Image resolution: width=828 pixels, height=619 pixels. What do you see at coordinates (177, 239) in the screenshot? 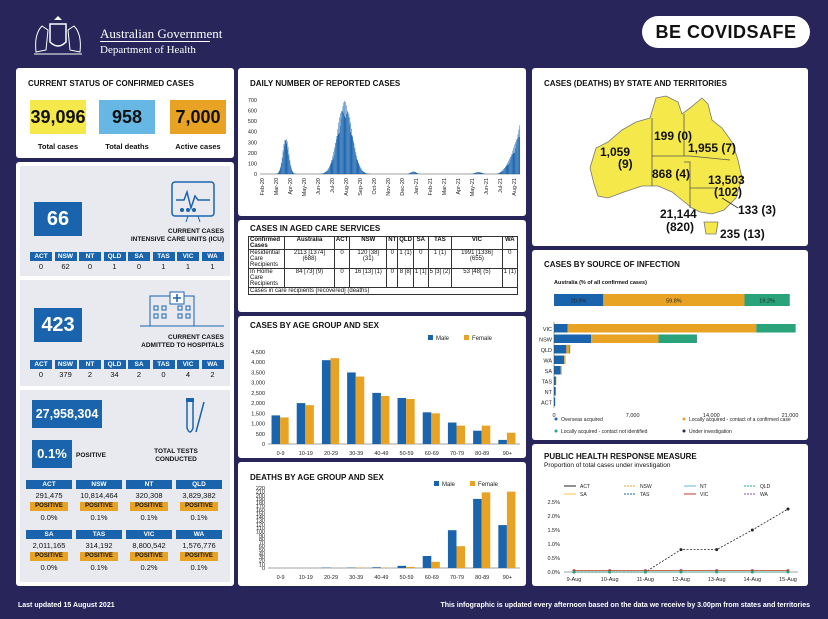
I see `icu-caption-2: INTENSIVE CARE UNITS (ICU)` at bounding box center [177, 239].